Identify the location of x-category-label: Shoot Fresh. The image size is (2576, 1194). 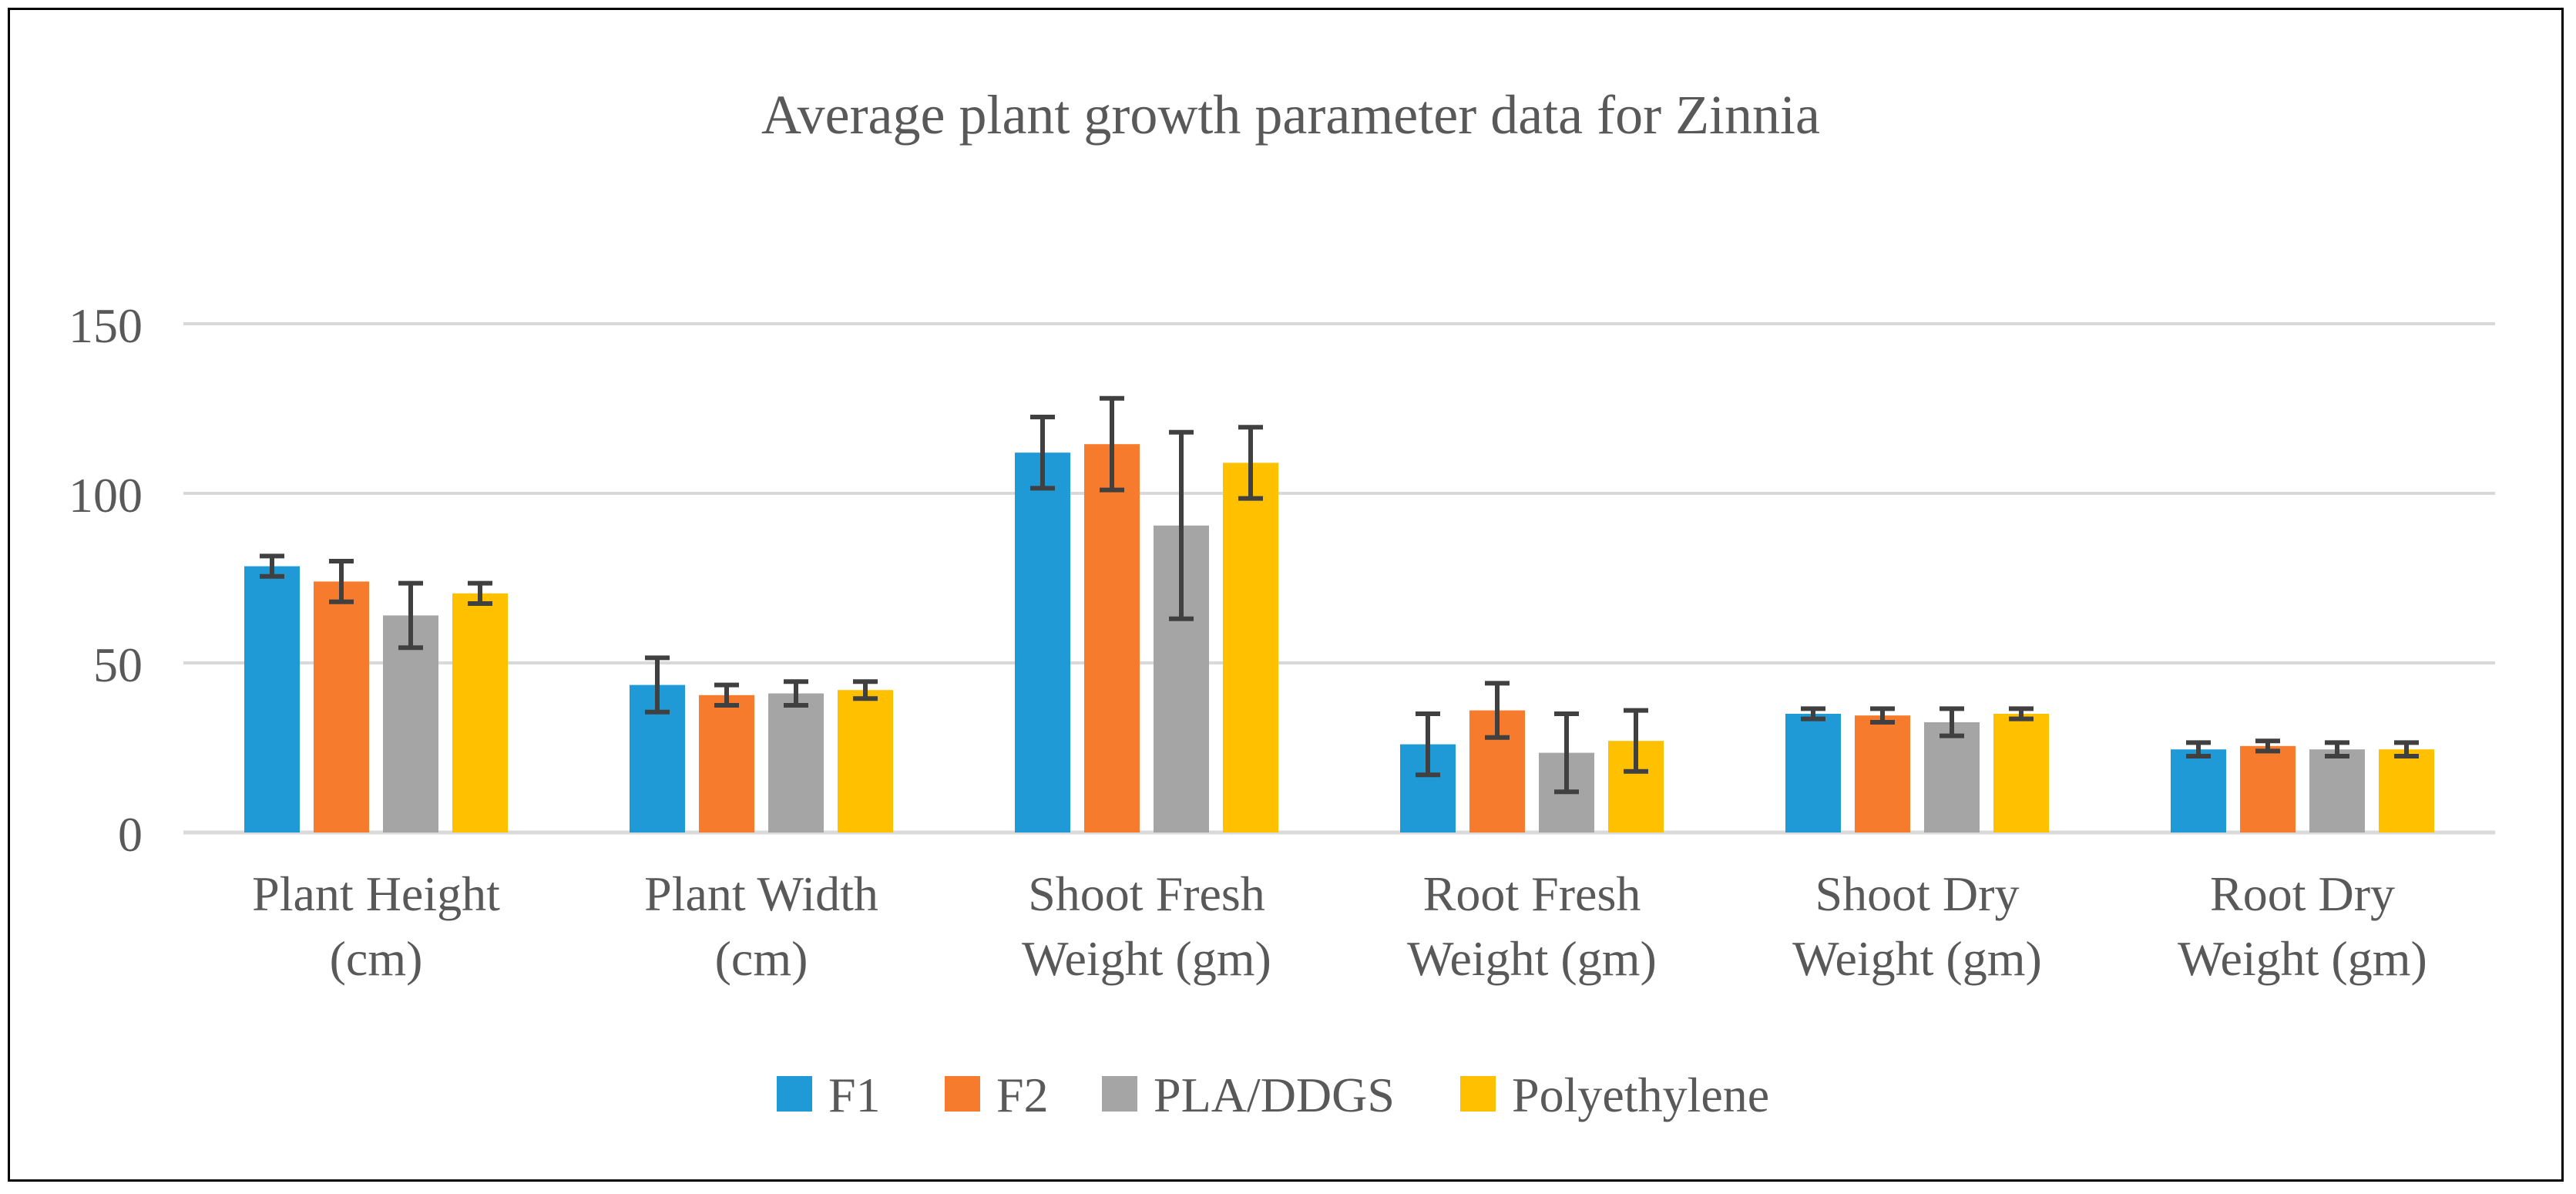
(1146, 893).